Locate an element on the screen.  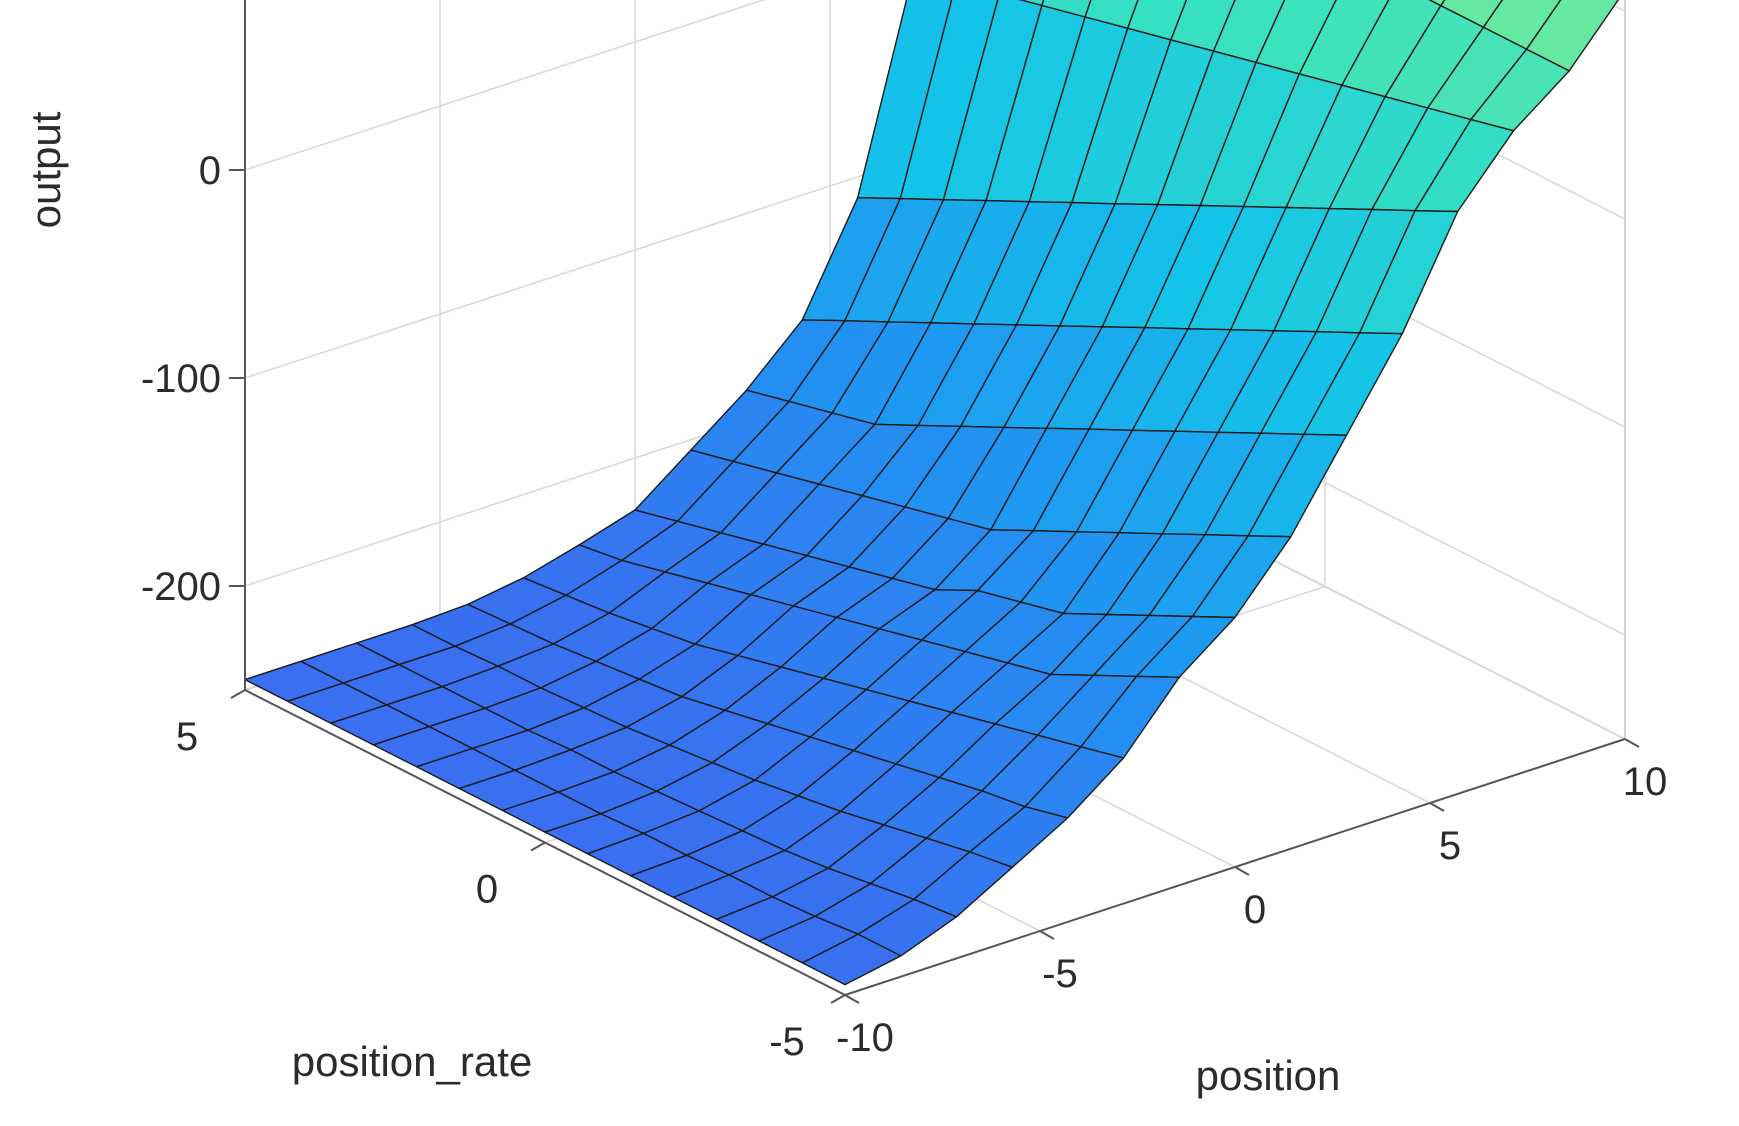
x-axis-label: position is located at coordinates (1268, 1075).